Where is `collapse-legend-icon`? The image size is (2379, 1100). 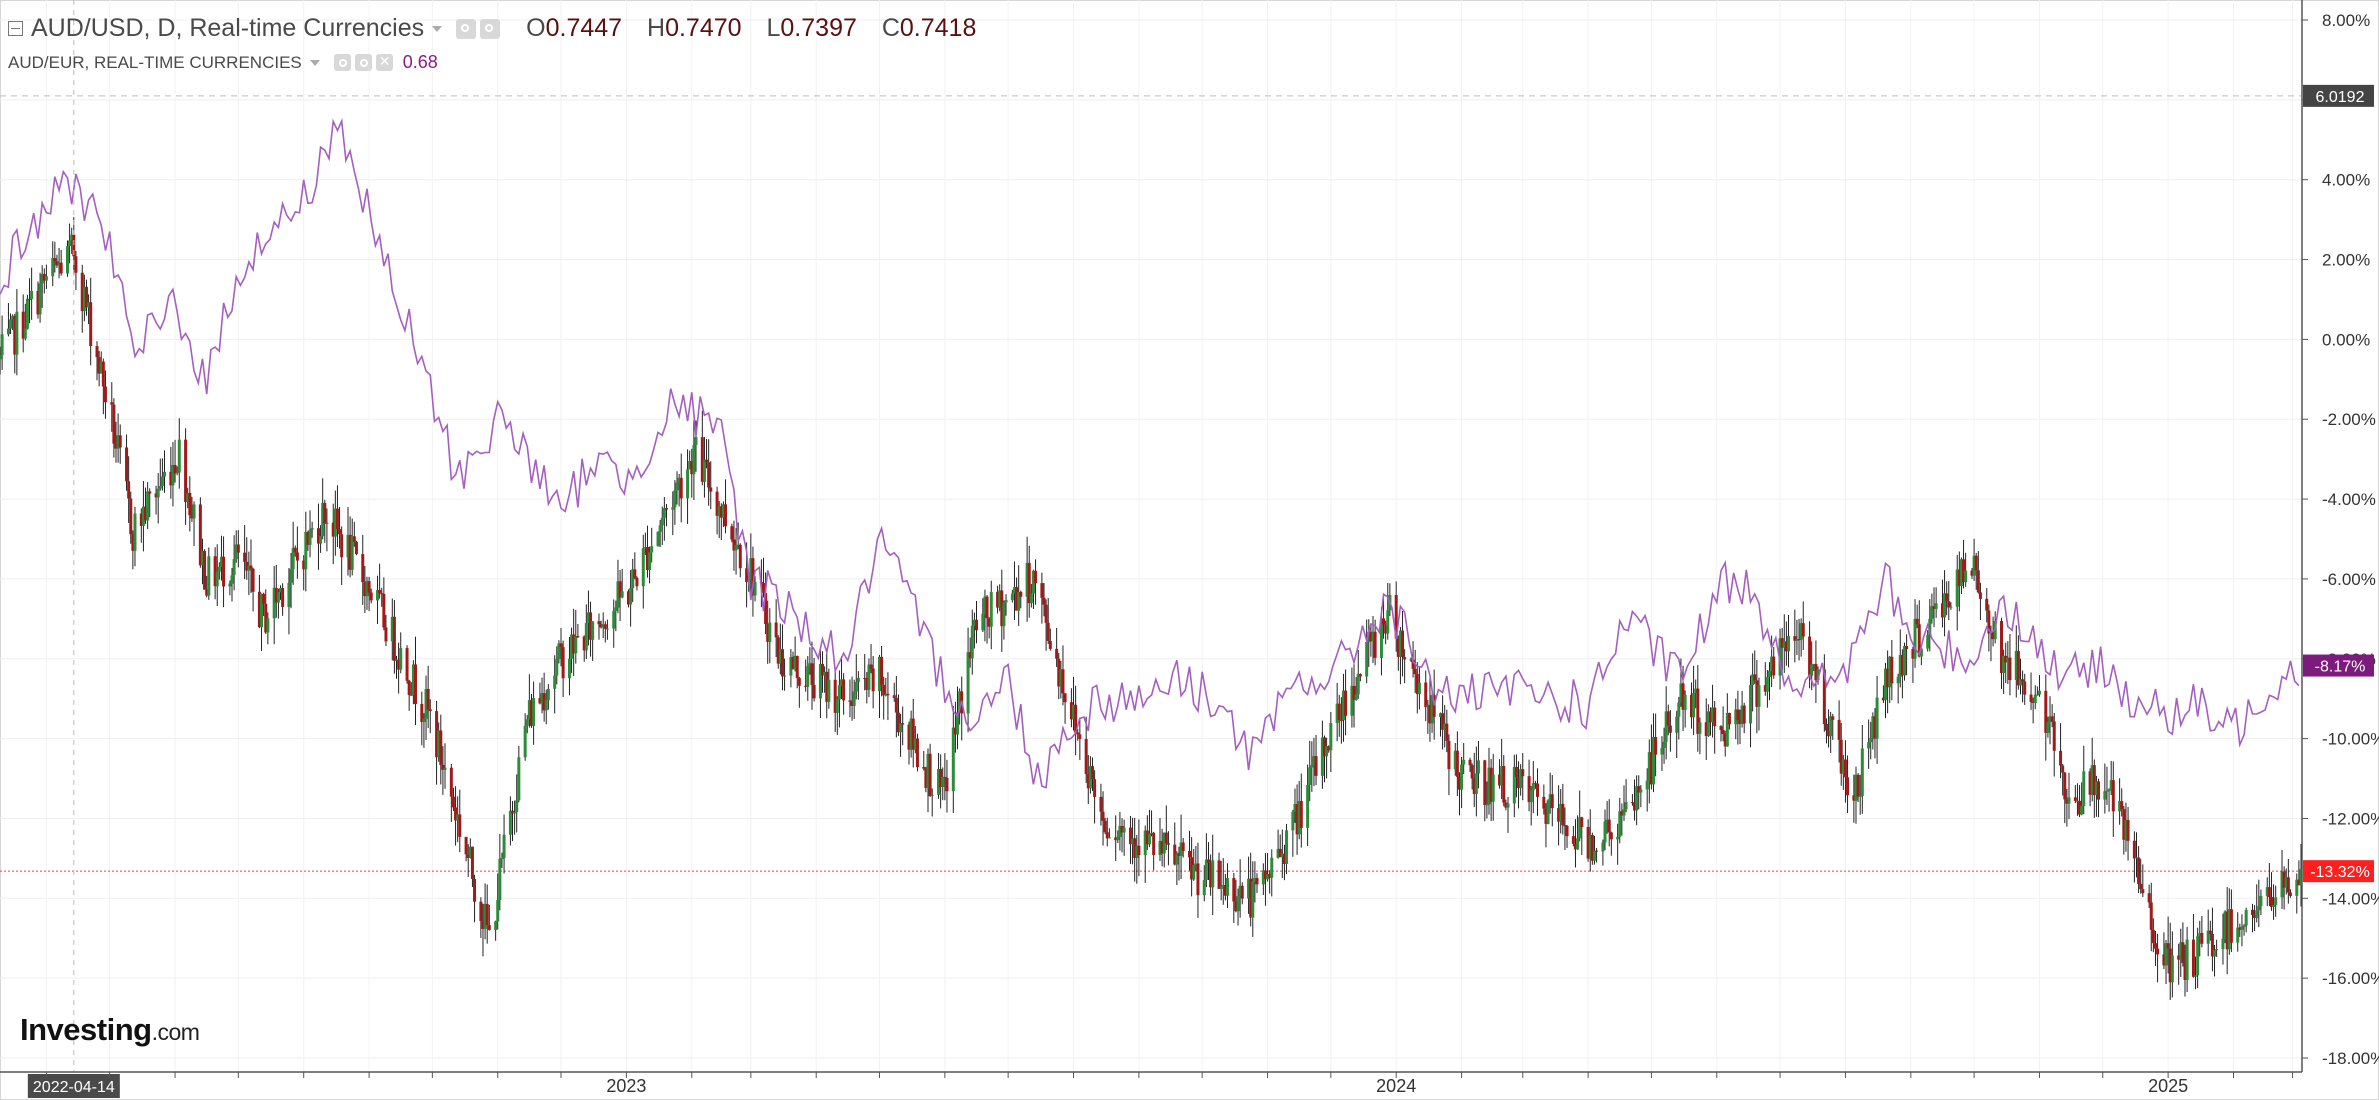 collapse-legend-icon is located at coordinates (15, 28).